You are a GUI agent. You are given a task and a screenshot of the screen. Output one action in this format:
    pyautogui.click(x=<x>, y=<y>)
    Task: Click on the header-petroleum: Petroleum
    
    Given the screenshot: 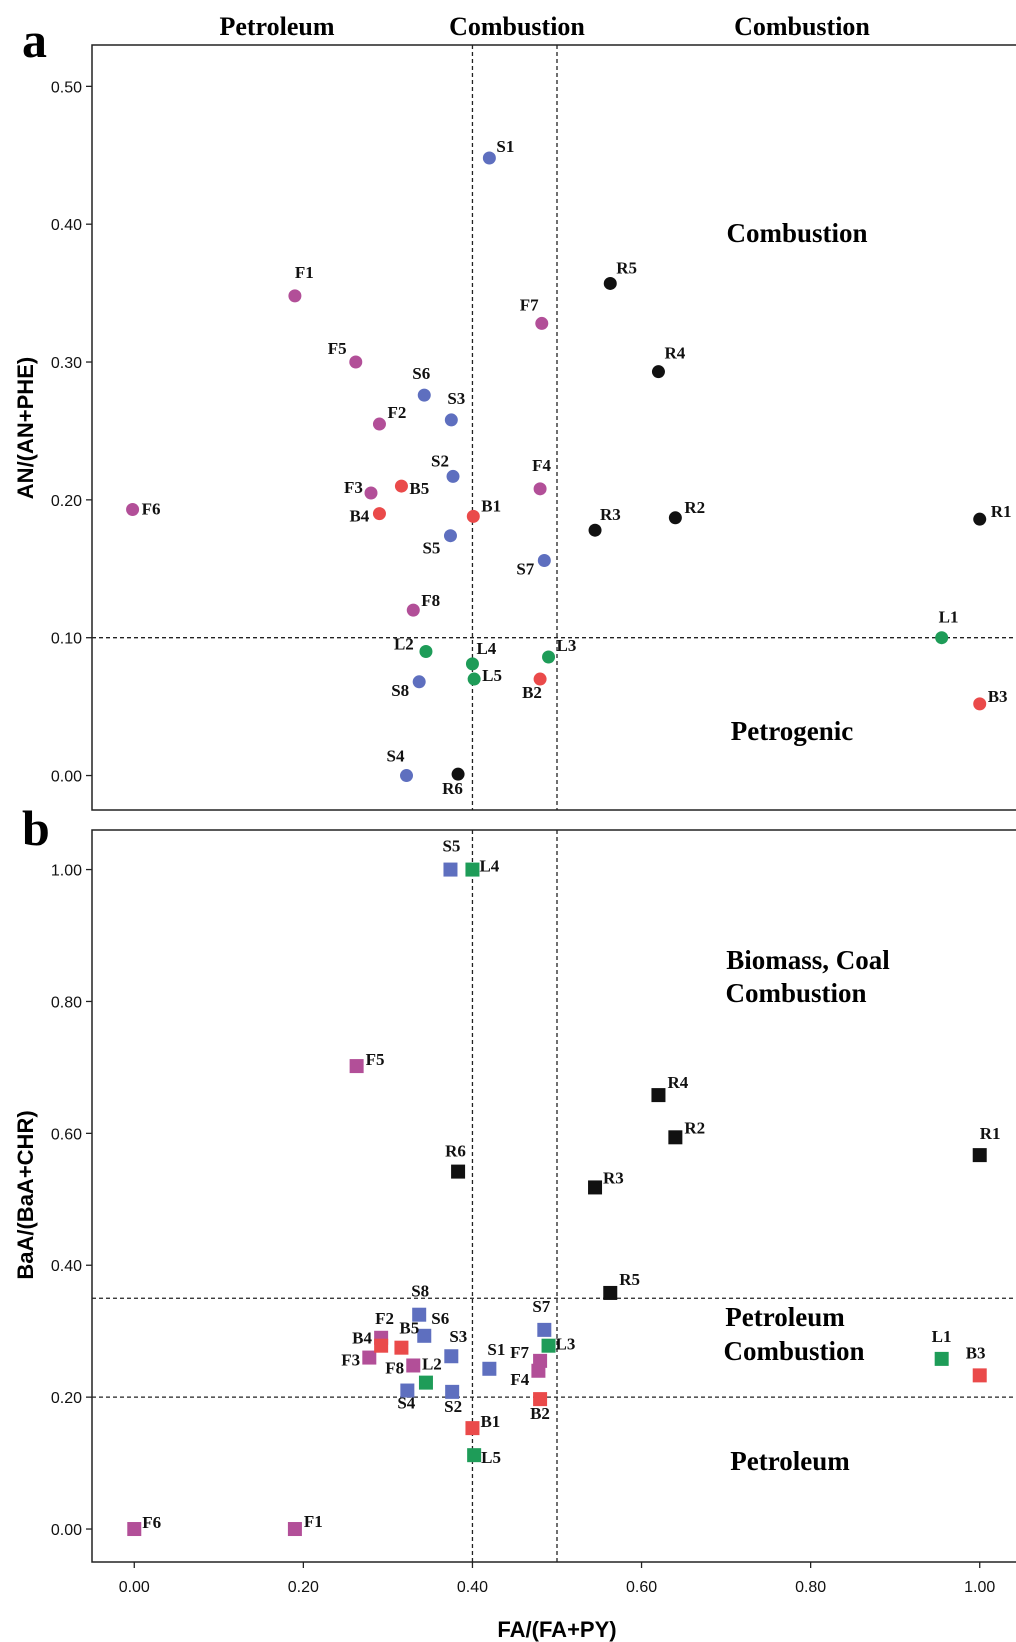 What is the action you would take?
    pyautogui.click(x=276, y=26)
    